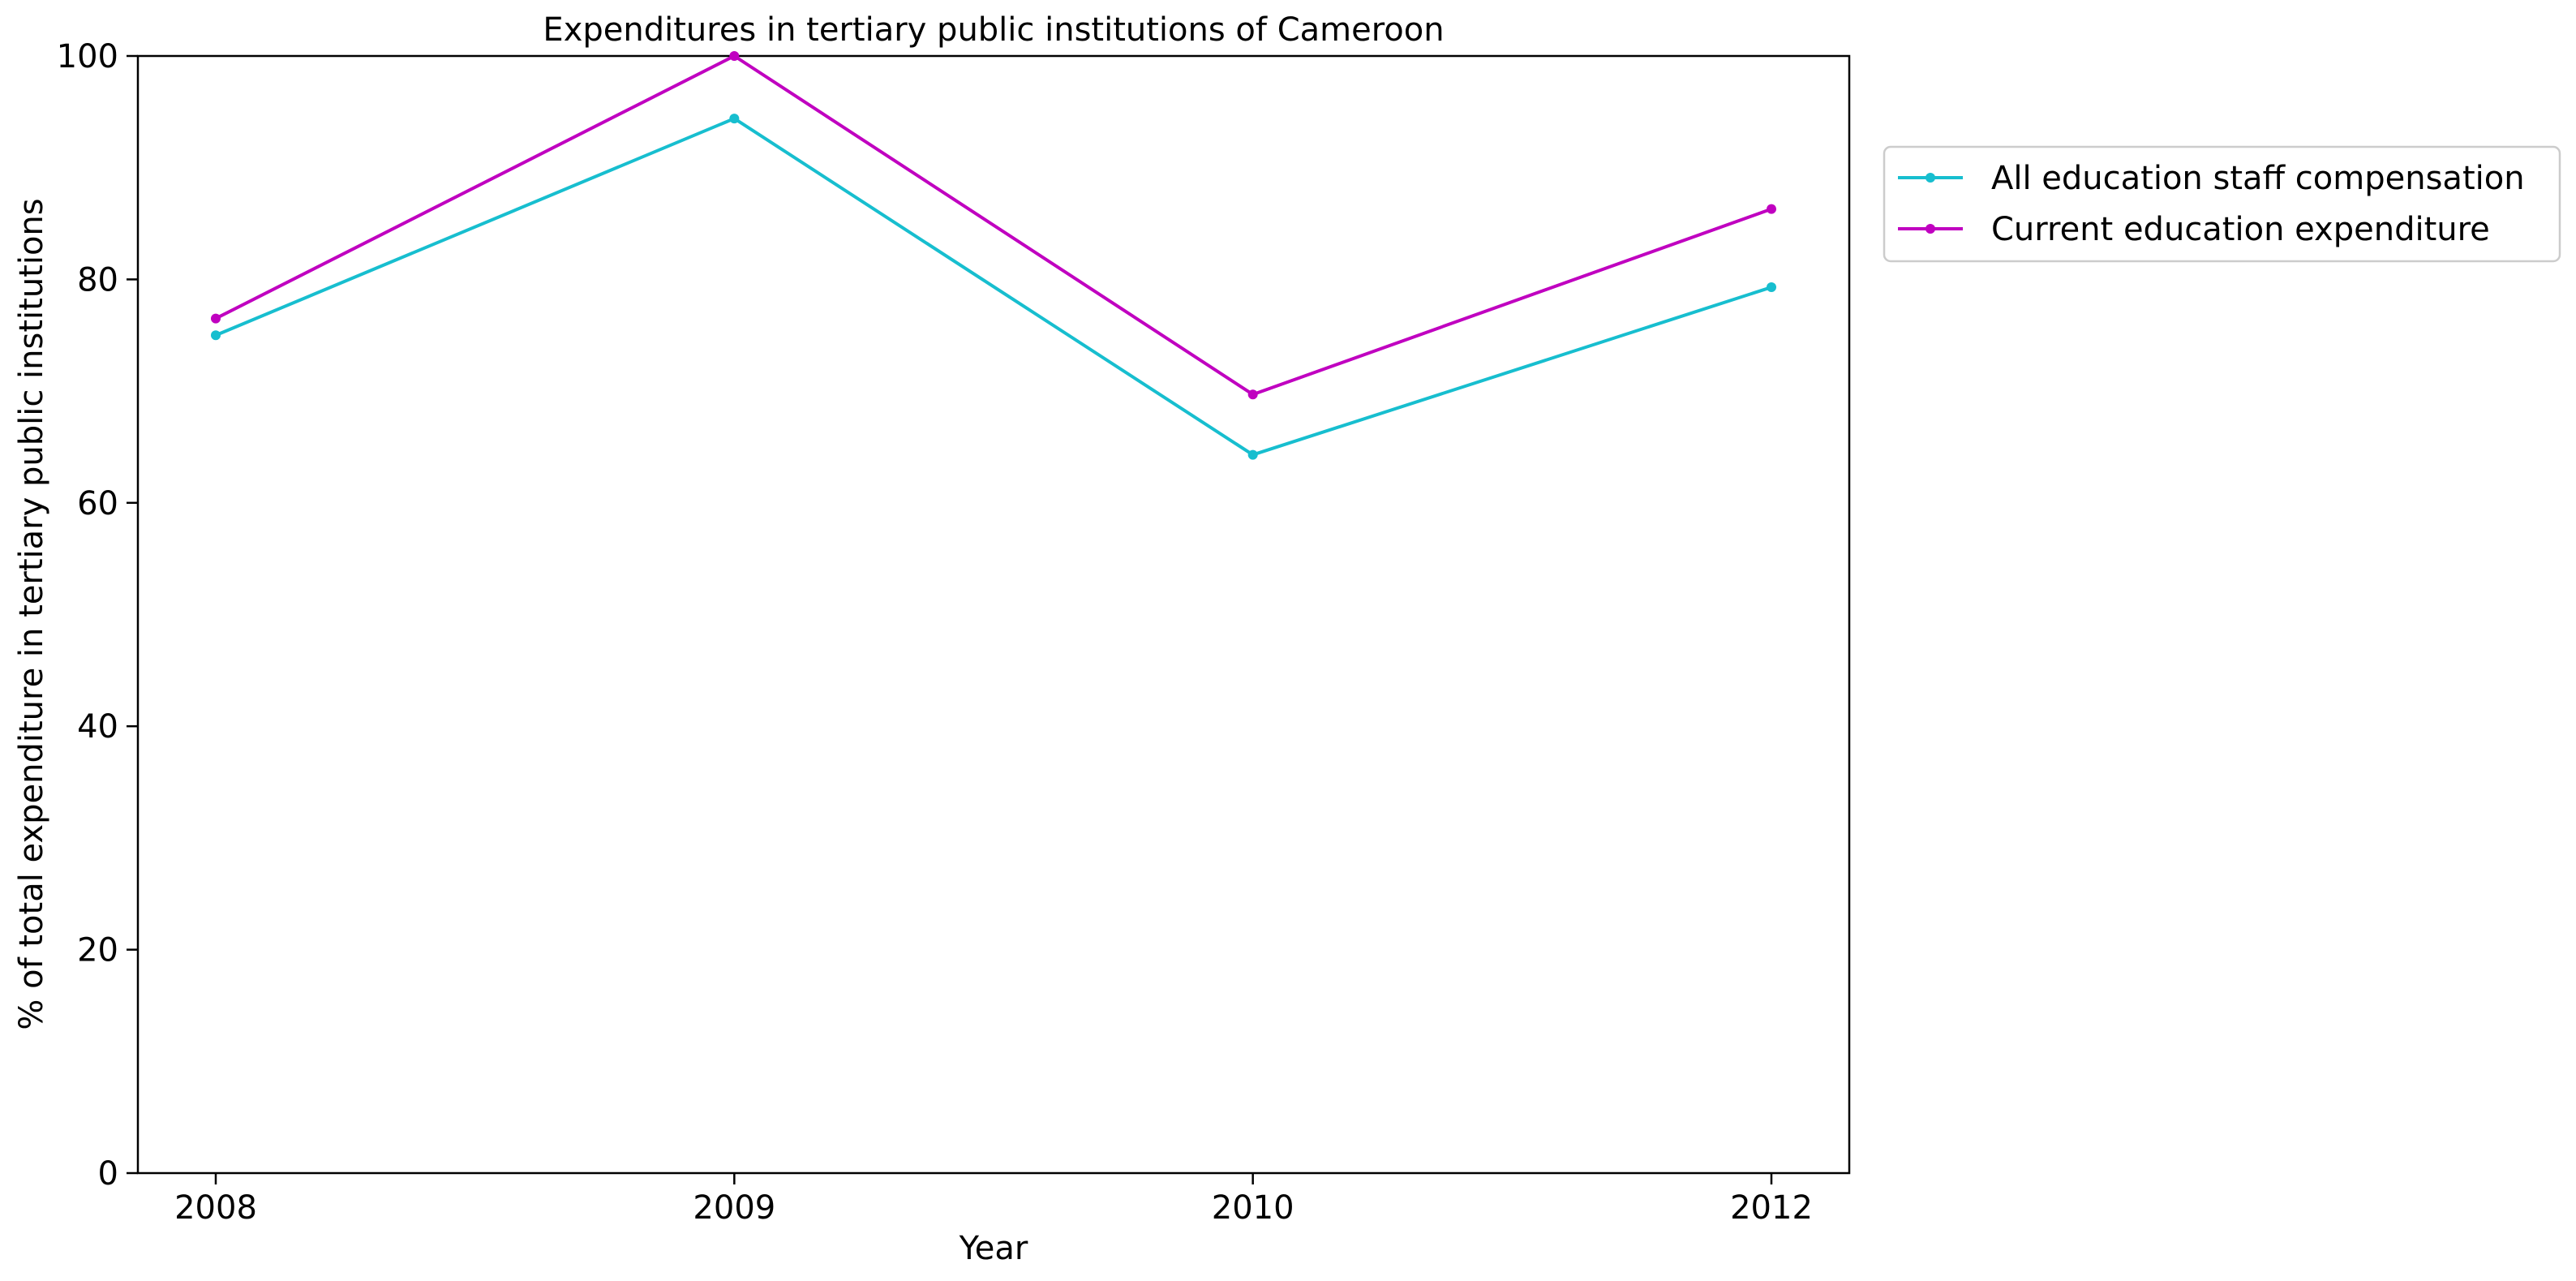 The height and width of the screenshot is (1281, 2576). Describe the element at coordinates (97, 280) in the screenshot. I see `y-tick-label: 80` at that location.